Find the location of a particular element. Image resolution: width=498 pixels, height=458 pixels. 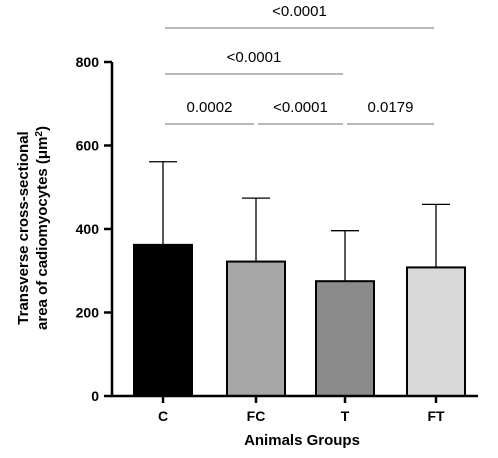

x-tick-label: C is located at coordinates (163, 416).